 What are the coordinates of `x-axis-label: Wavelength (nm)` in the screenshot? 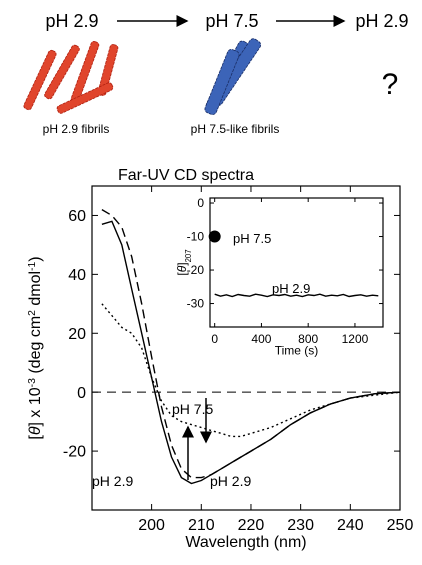 It's located at (245, 542).